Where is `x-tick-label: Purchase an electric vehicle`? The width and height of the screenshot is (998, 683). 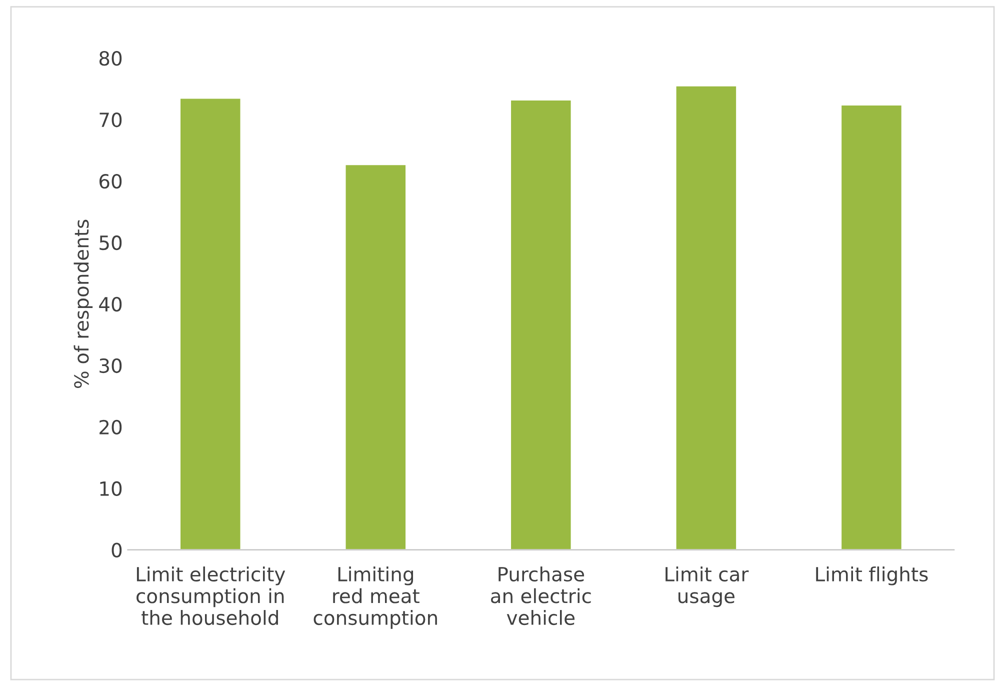
x-tick-label: Purchase an electric vehicle is located at coordinates (541, 596).